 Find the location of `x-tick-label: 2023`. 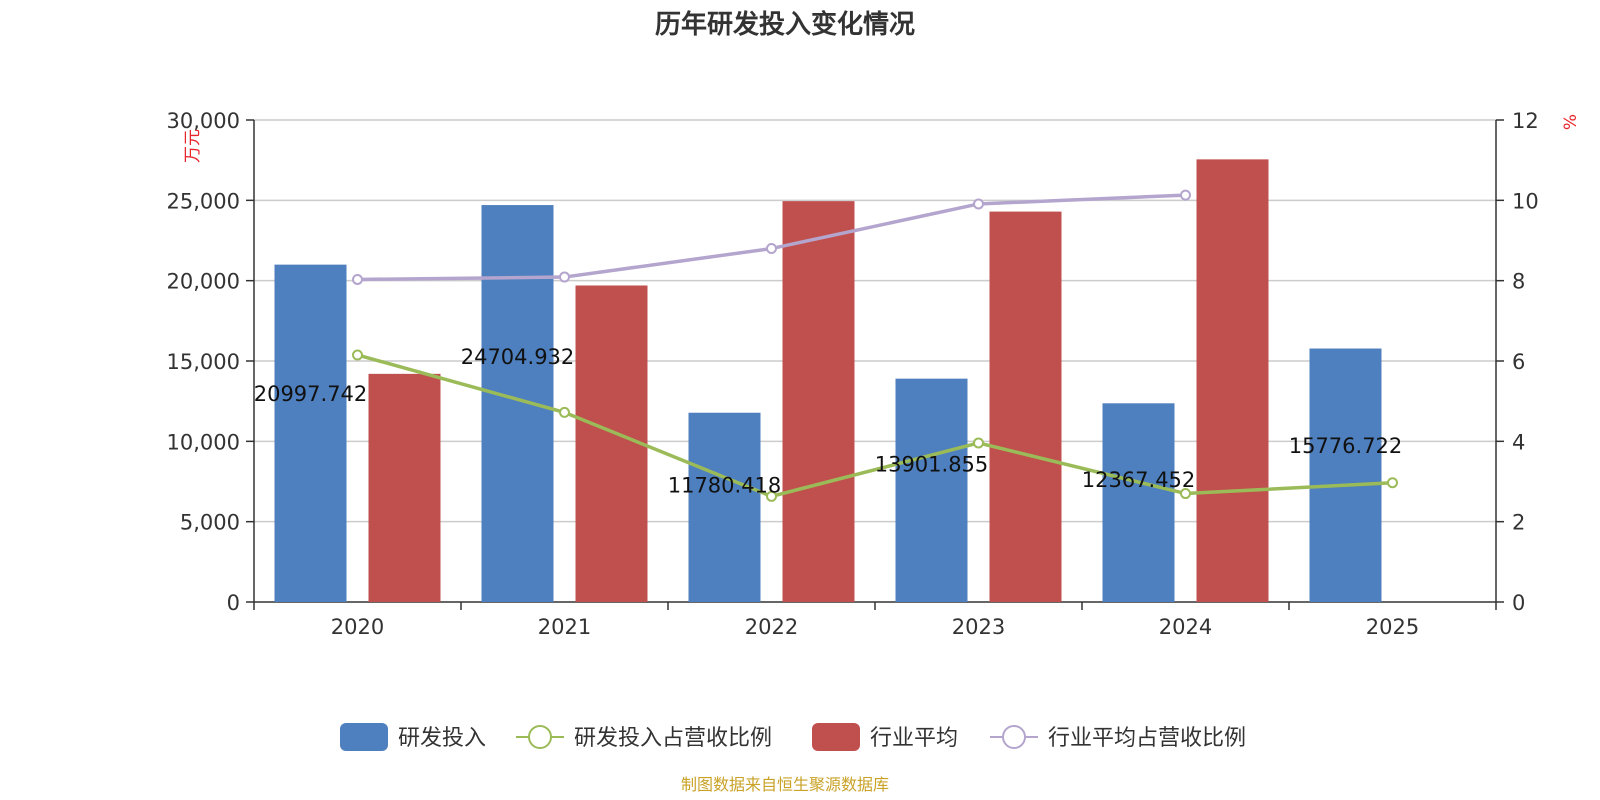

x-tick-label: 2023 is located at coordinates (978, 627).